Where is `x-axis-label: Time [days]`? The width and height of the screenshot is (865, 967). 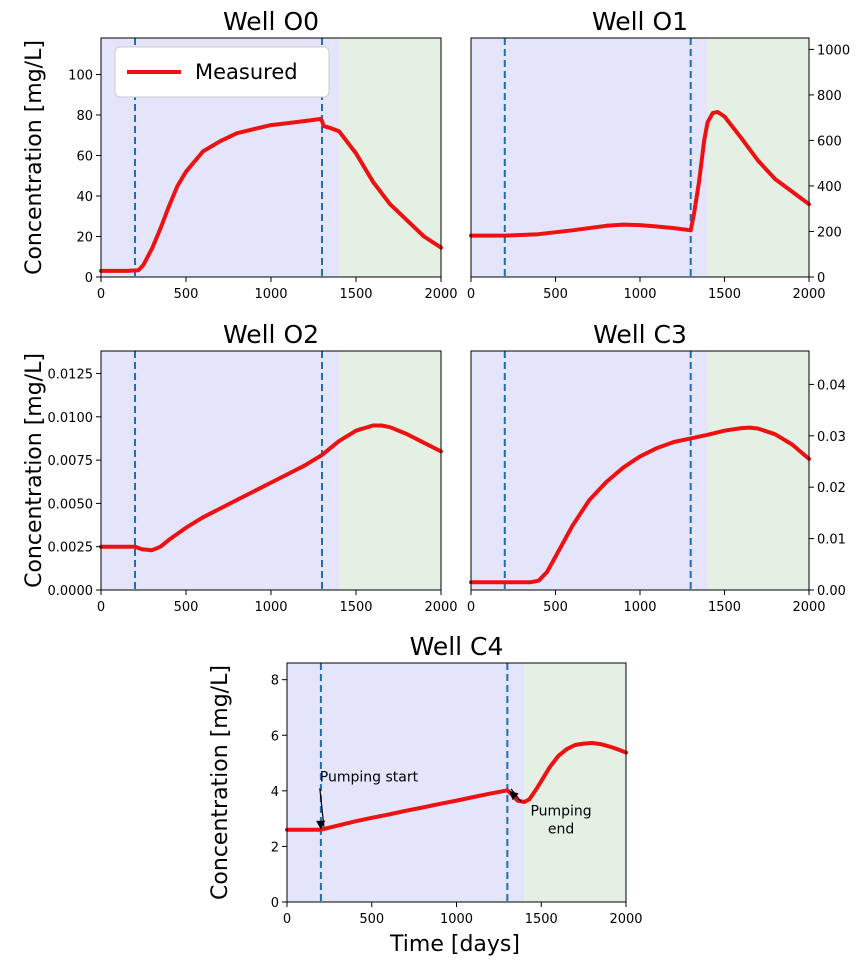 x-axis-label: Time [days] is located at coordinates (454, 944).